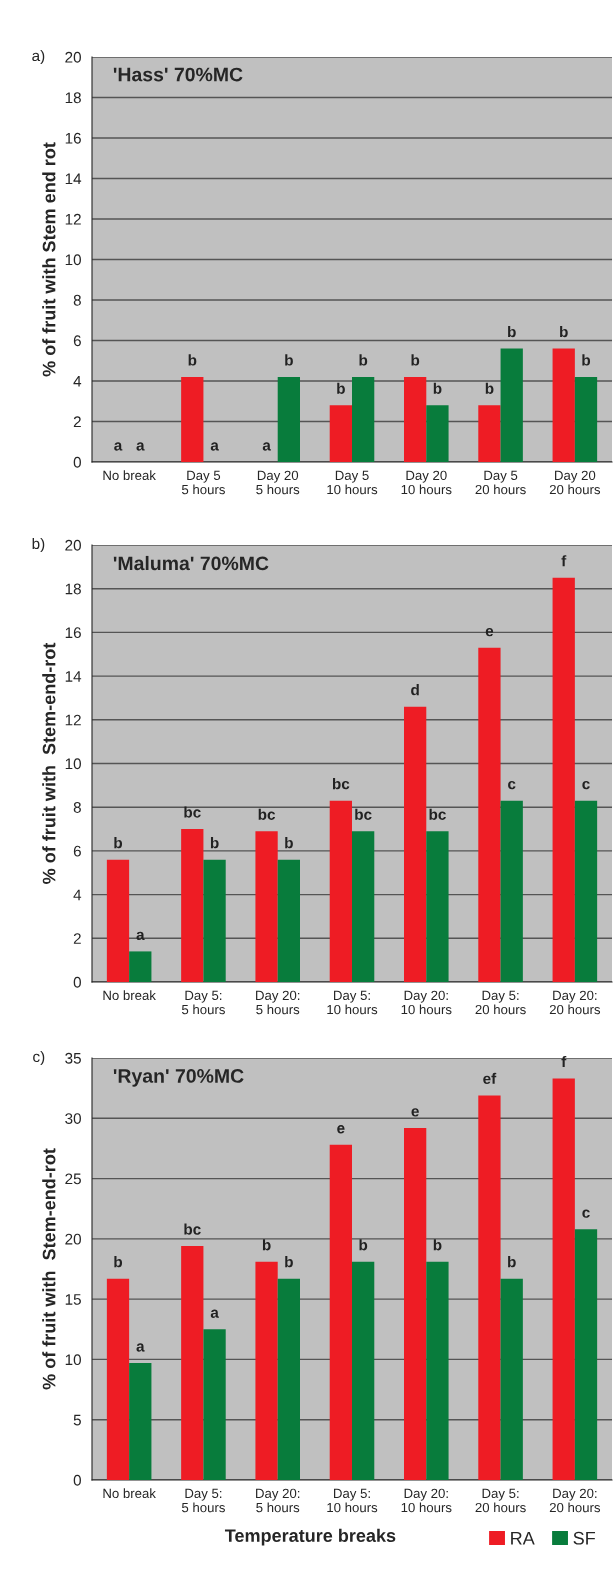 This screenshot has height=1582, width=615. What do you see at coordinates (73, 98) in the screenshot?
I see `y-tick-label: 18` at bounding box center [73, 98].